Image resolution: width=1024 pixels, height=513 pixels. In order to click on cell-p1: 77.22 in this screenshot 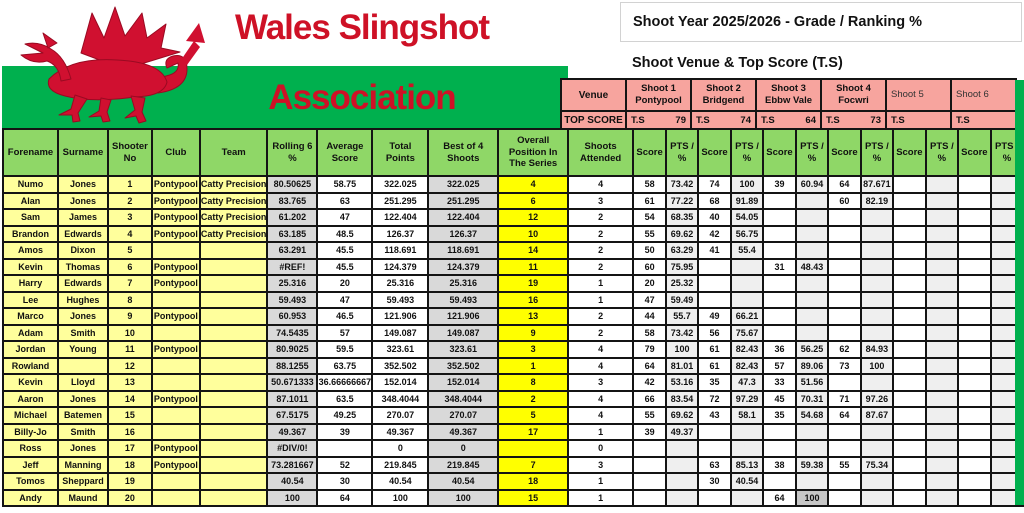, I will do `click(682, 200)`.